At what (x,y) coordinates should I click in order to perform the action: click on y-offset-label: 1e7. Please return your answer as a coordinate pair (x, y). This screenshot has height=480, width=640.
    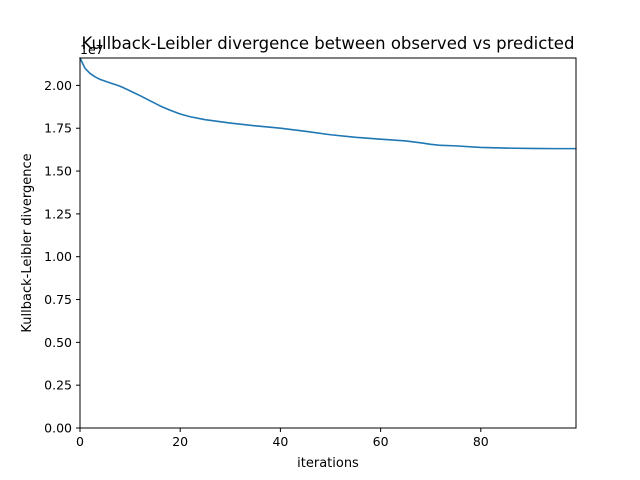
    Looking at the image, I should click on (92, 49).